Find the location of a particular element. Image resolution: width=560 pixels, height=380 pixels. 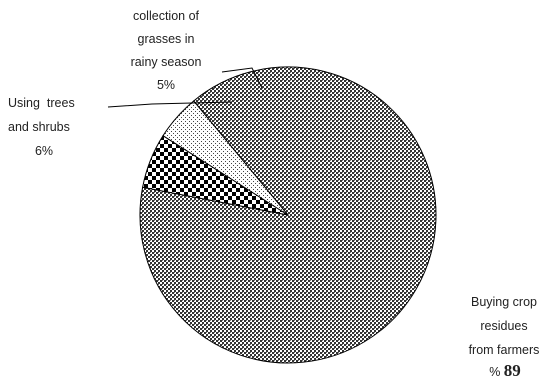

slice-collection-of-grasses is located at coordinates (225, 158).